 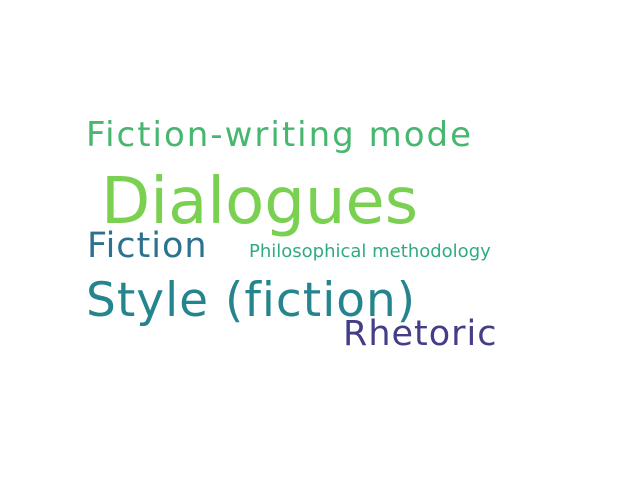 What do you see at coordinates (279, 135) in the screenshot?
I see `word-fiction-writing-mode: Fiction-writing mode` at bounding box center [279, 135].